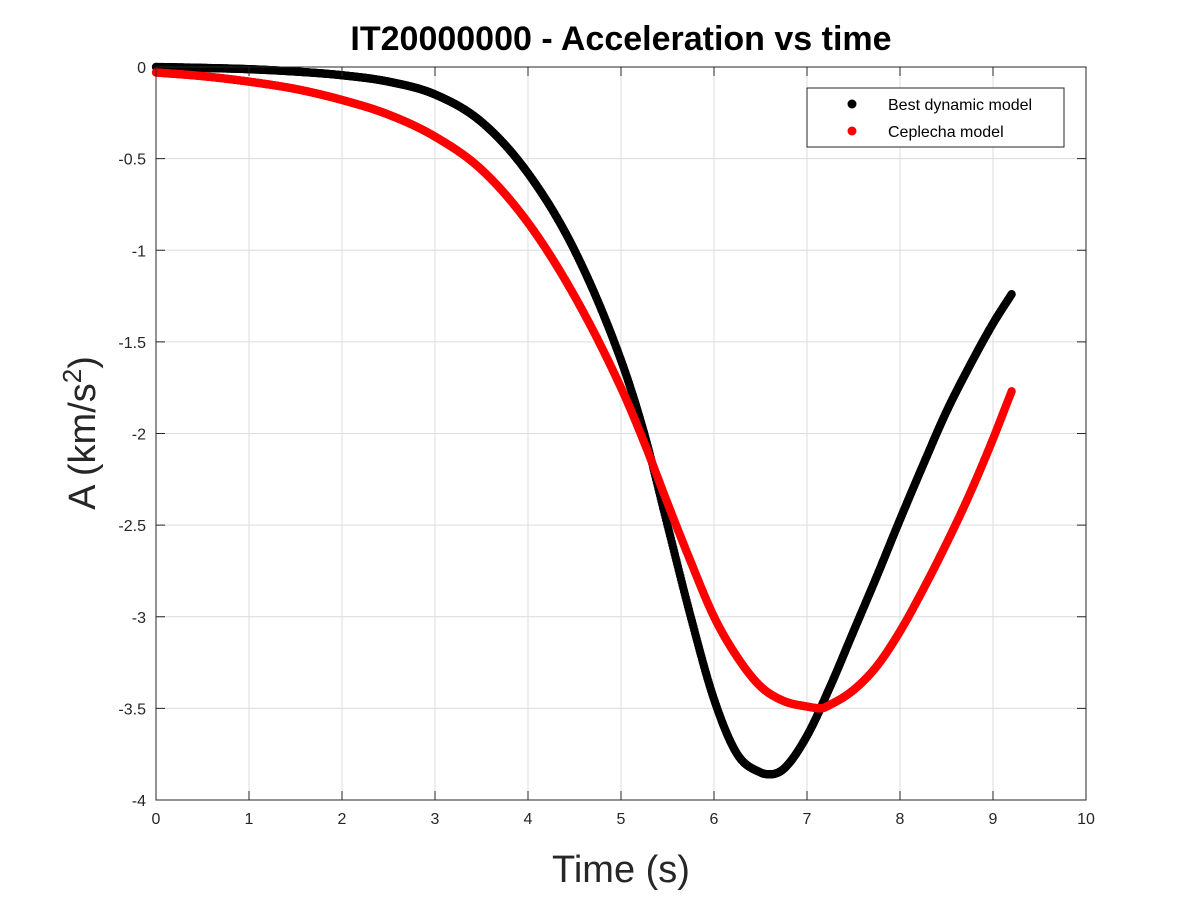  I want to click on y-axis-title: A (km/s2), so click(80, 433).